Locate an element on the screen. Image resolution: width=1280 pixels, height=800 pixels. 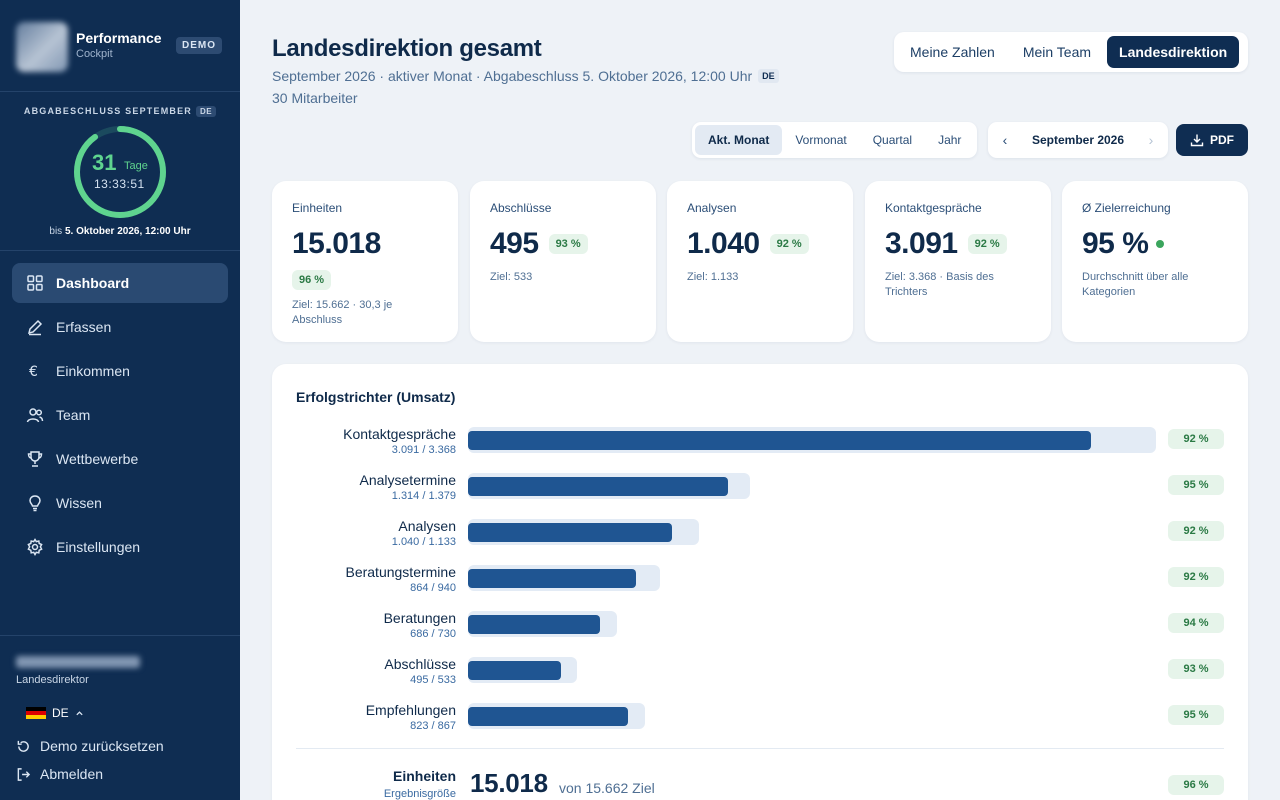
brand: Performance Cockpit DEMO is located at coordinates (121, 48).